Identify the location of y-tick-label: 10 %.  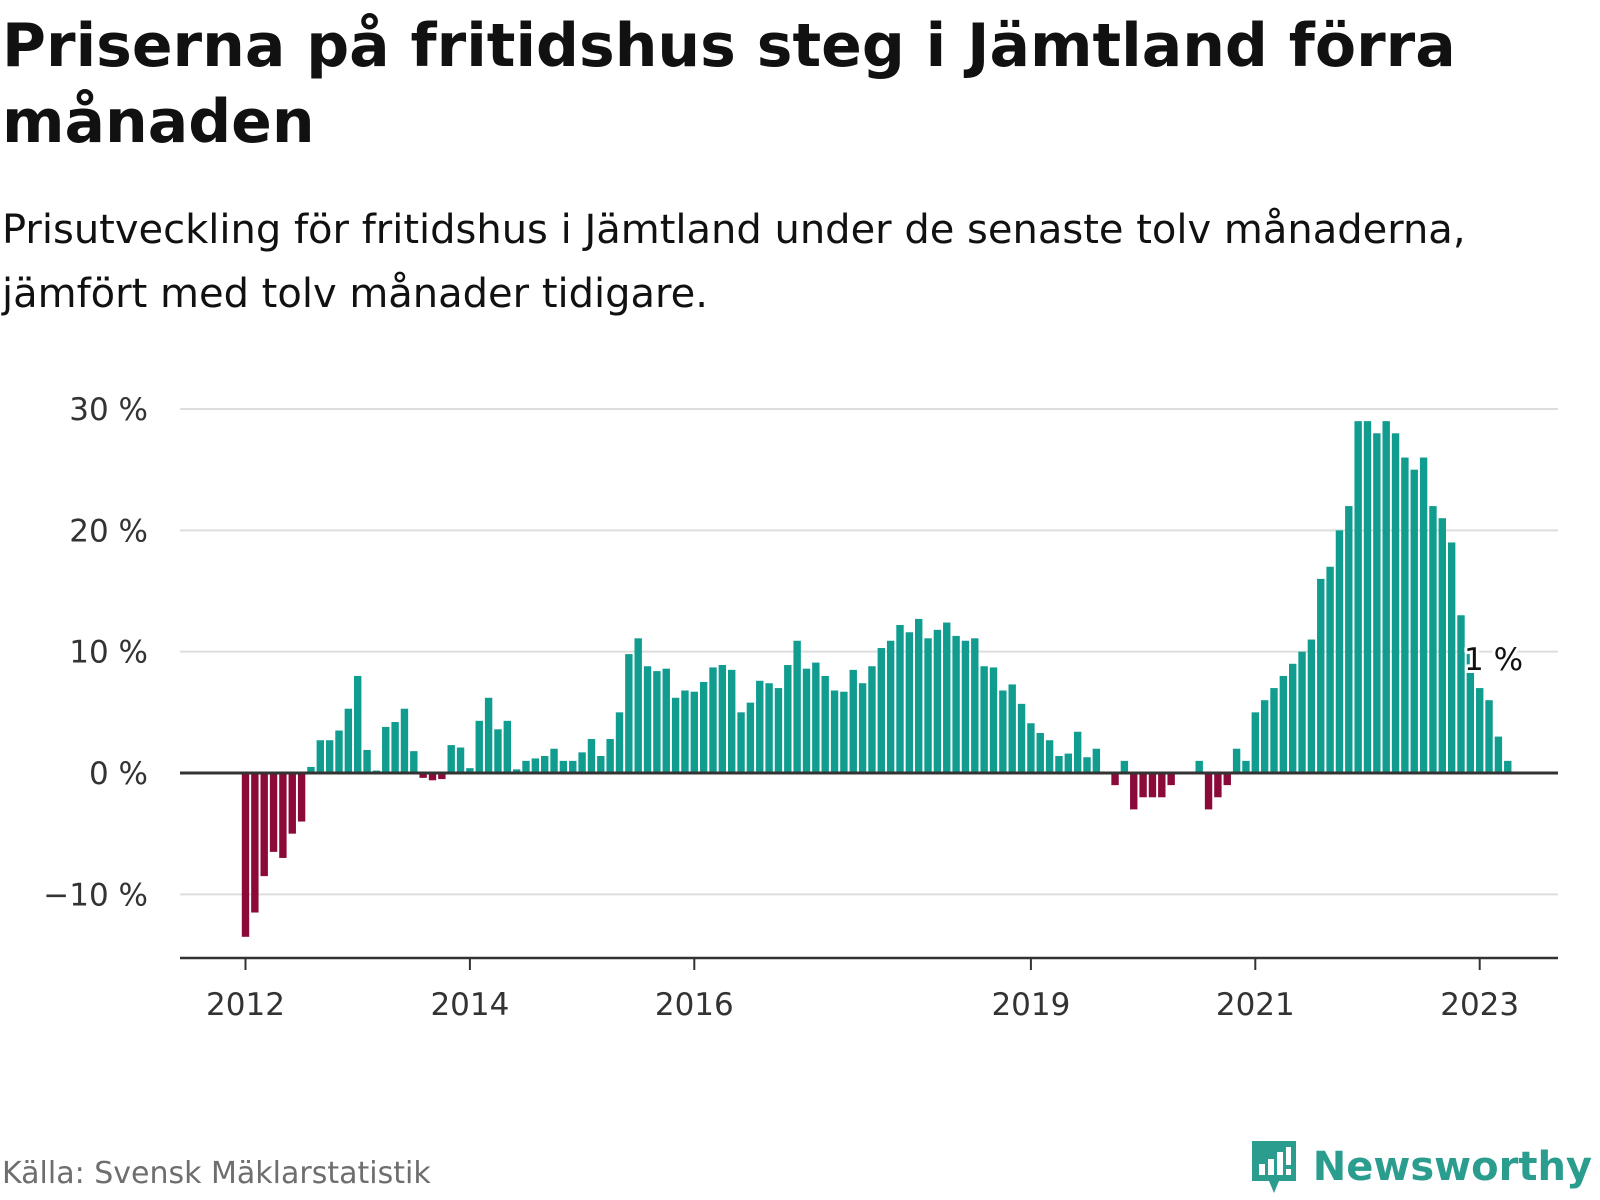
(108, 653).